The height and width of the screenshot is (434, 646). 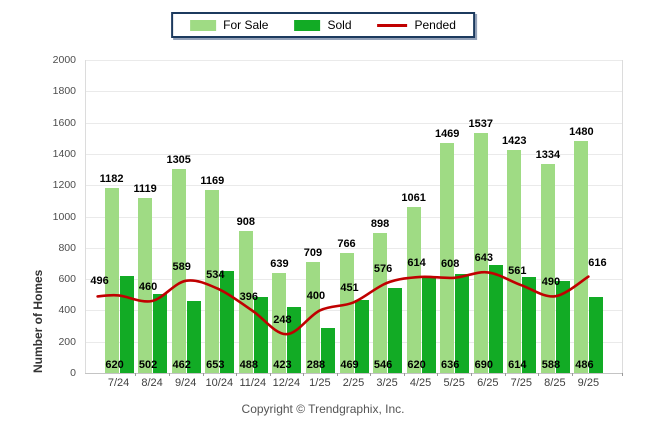 I want to click on x-tick-label: 1/25, so click(x=320, y=383).